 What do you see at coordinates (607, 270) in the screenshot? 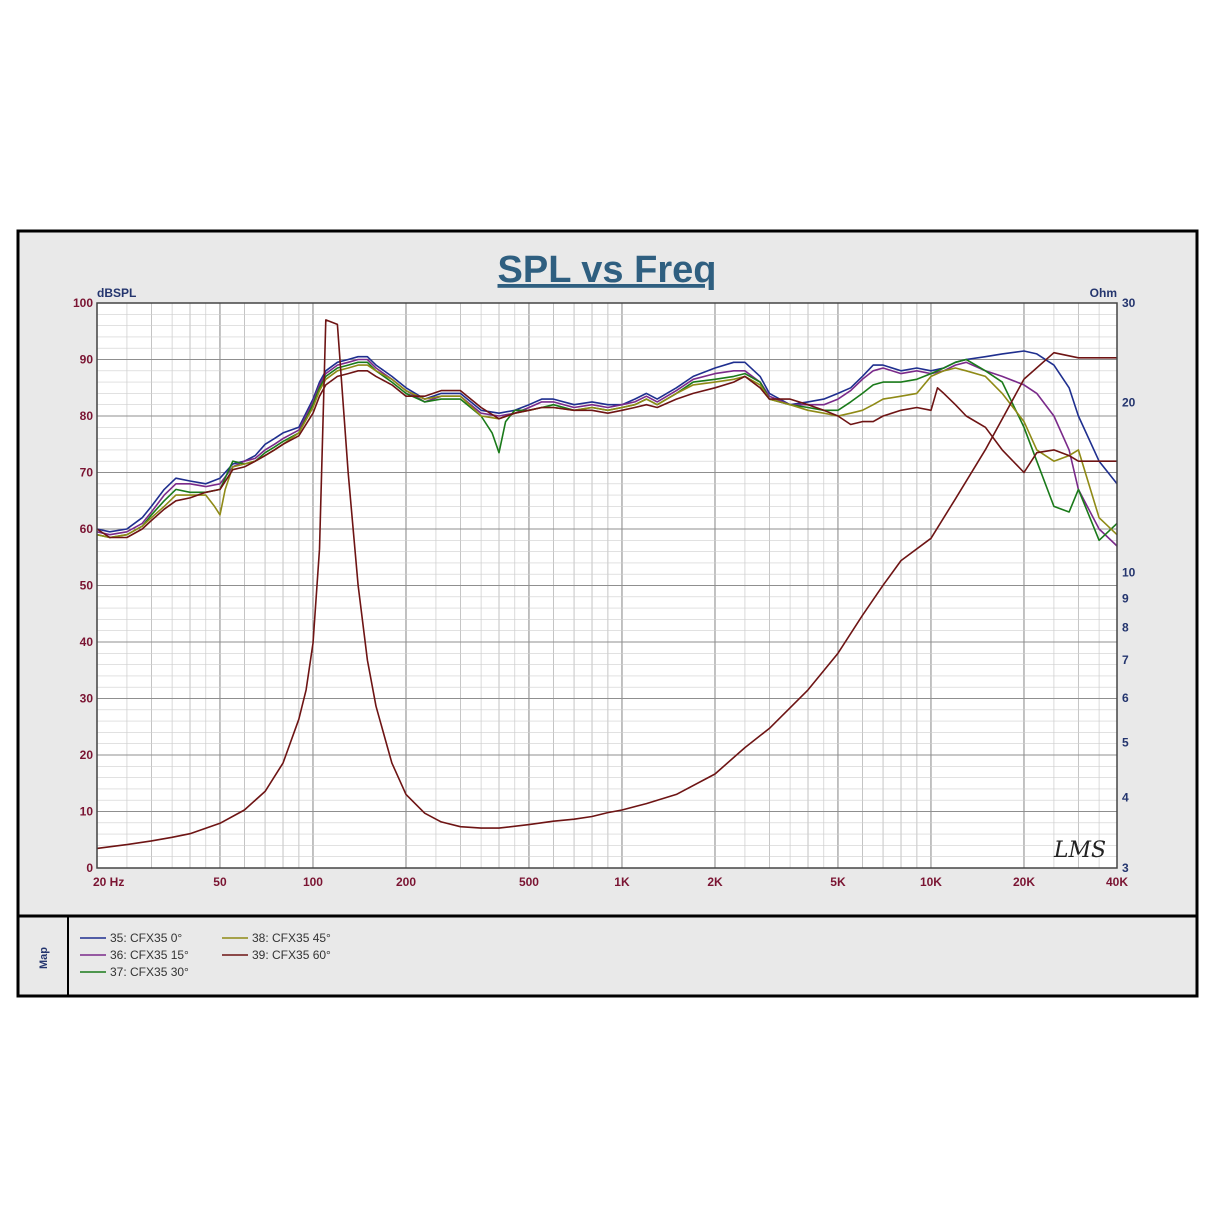
I see `chart-title: SPL vs Freq` at bounding box center [607, 270].